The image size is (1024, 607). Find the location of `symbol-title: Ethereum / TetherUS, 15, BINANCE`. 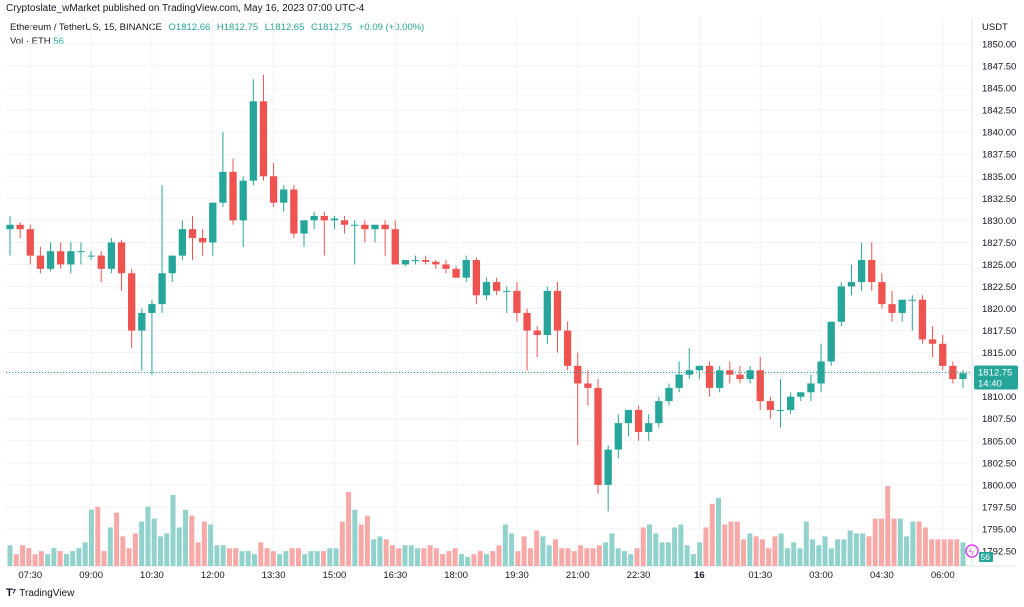

symbol-title: Ethereum / TetherUS, 15, BINANCE is located at coordinates (86, 27).